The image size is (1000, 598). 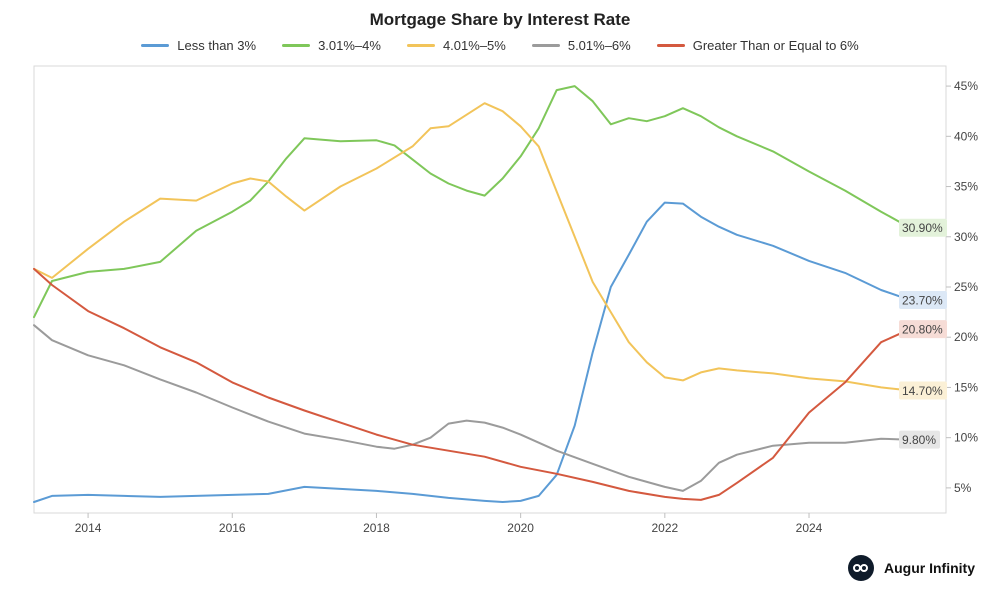 I want to click on legend-item-4: 5.01%–6%, so click(x=581, y=45).